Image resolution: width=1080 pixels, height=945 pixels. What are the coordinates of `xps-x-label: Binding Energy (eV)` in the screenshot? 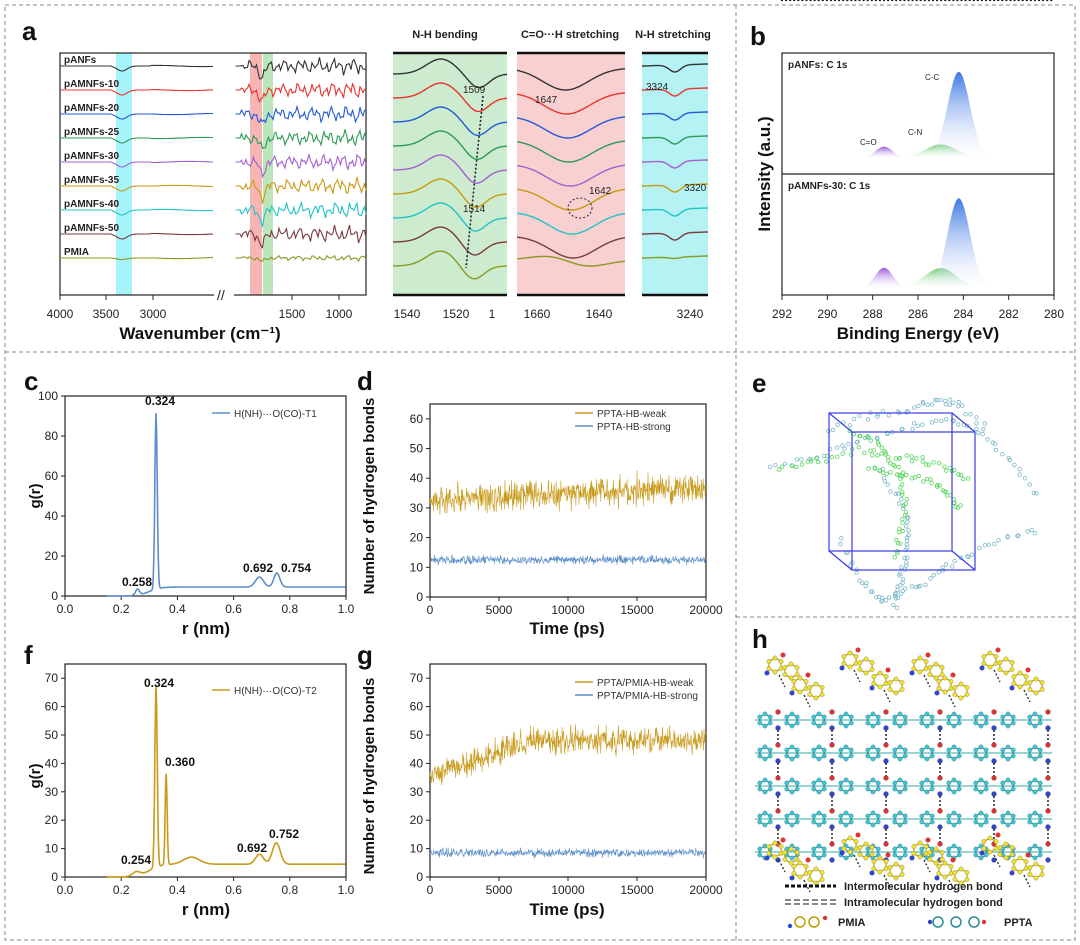 It's located at (918, 333).